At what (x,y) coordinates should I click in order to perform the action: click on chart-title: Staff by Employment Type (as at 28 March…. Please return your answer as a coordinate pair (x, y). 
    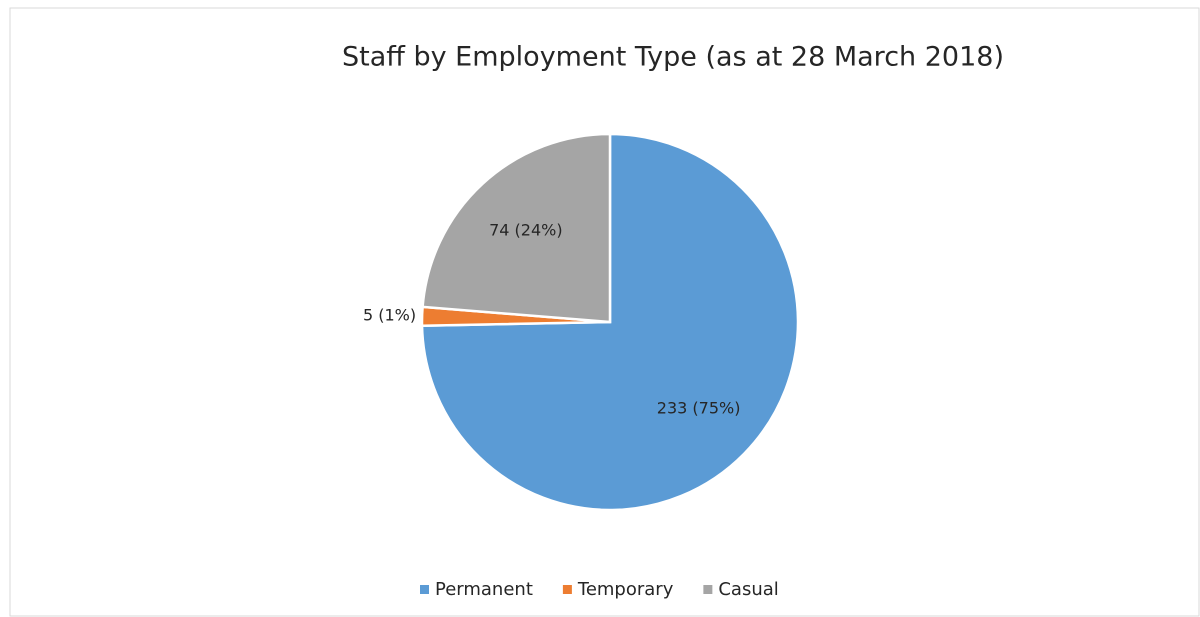
    Looking at the image, I should click on (673, 57).